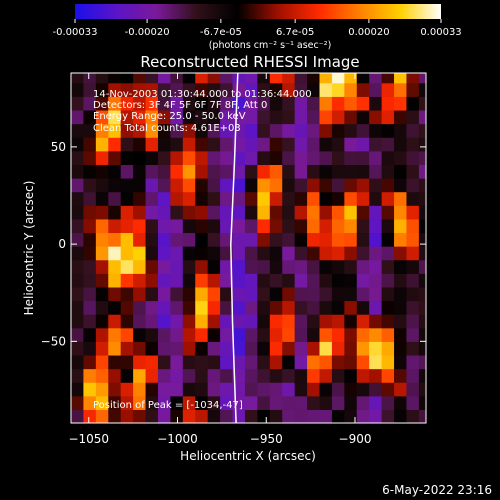 The width and height of the screenshot is (500, 500). I want to click on x-tick-label: −1000, so click(177, 439).